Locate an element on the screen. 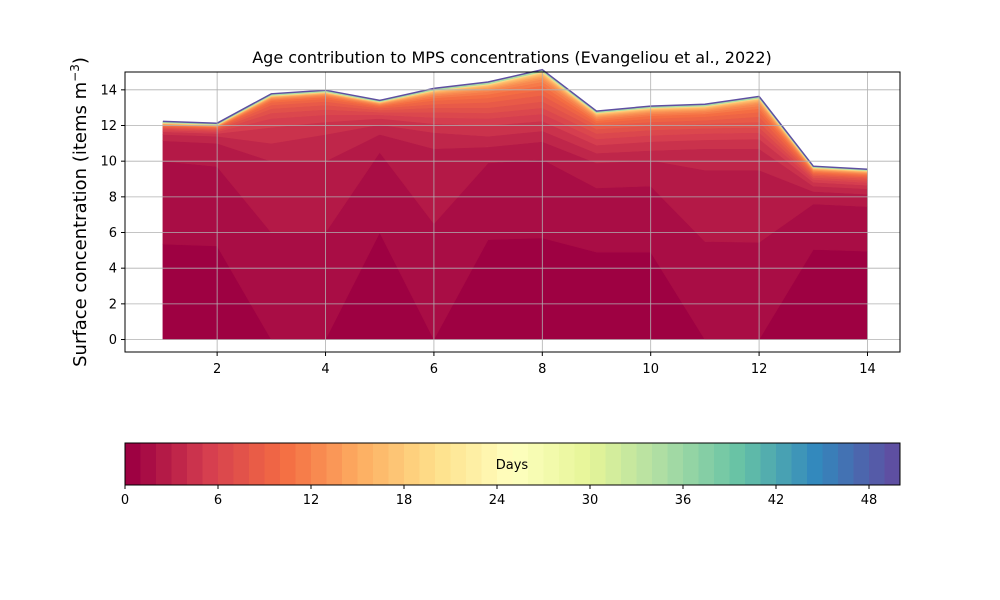  x-tick-label: 14 is located at coordinates (867, 369).